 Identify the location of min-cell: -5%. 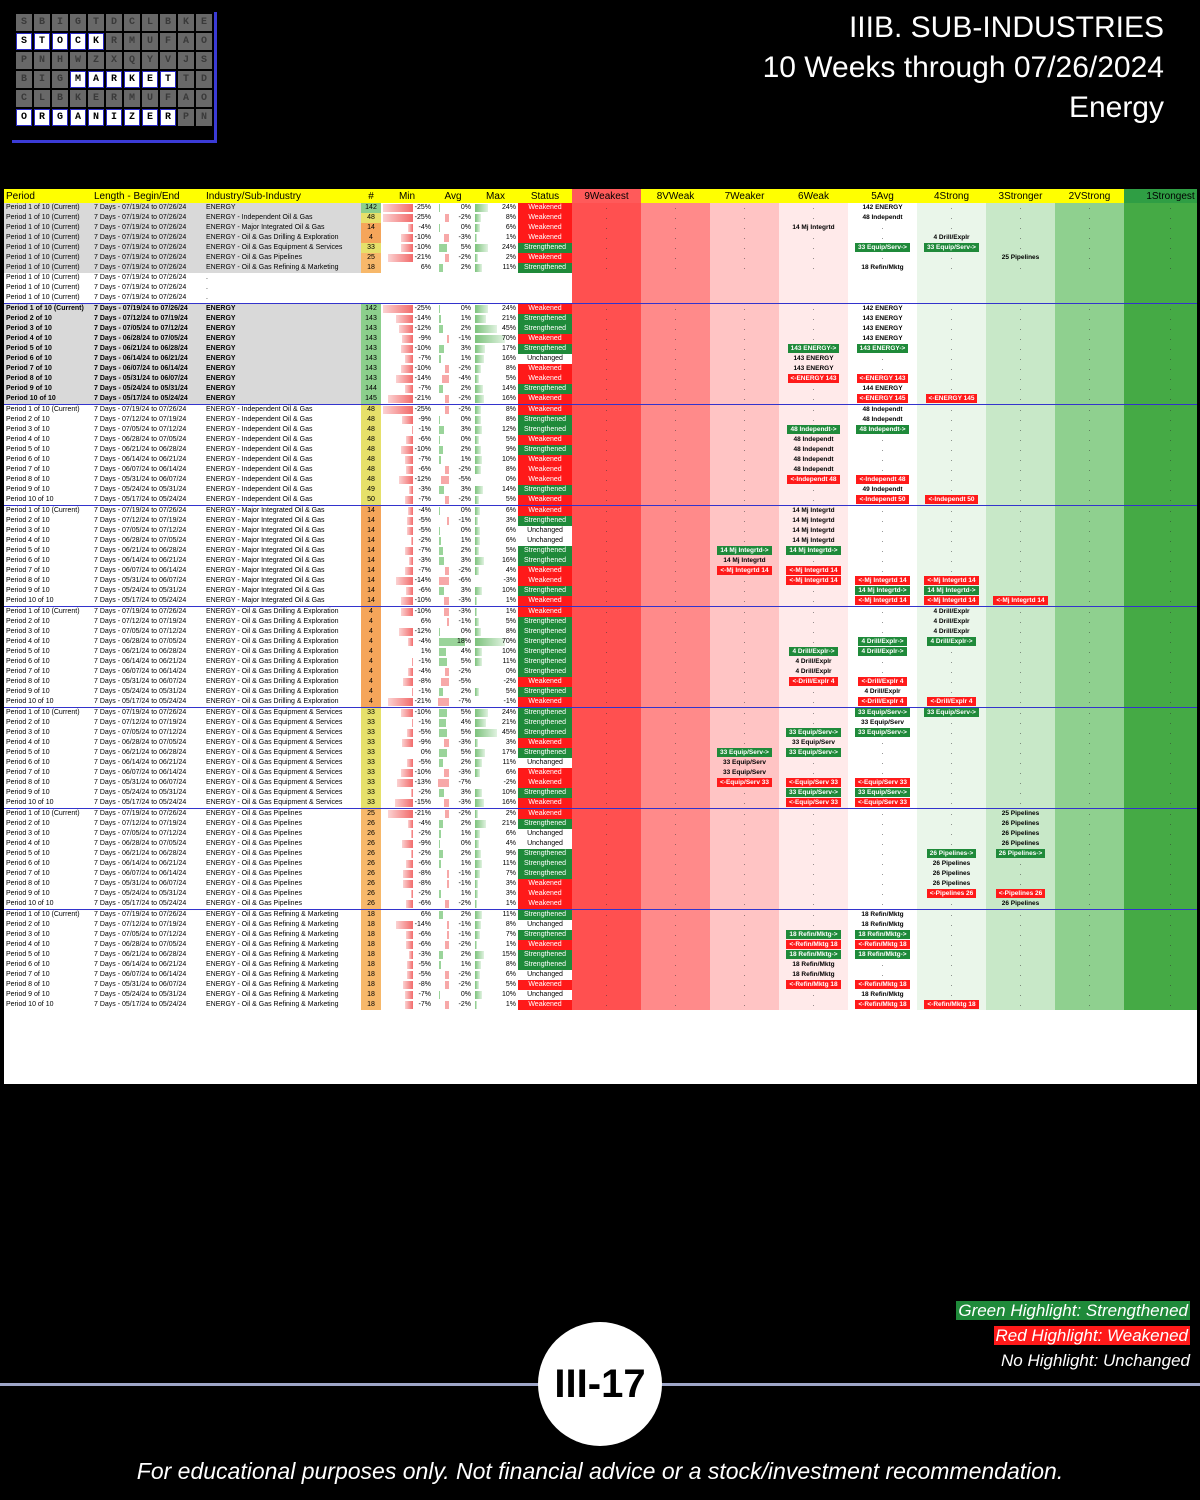
(407, 965).